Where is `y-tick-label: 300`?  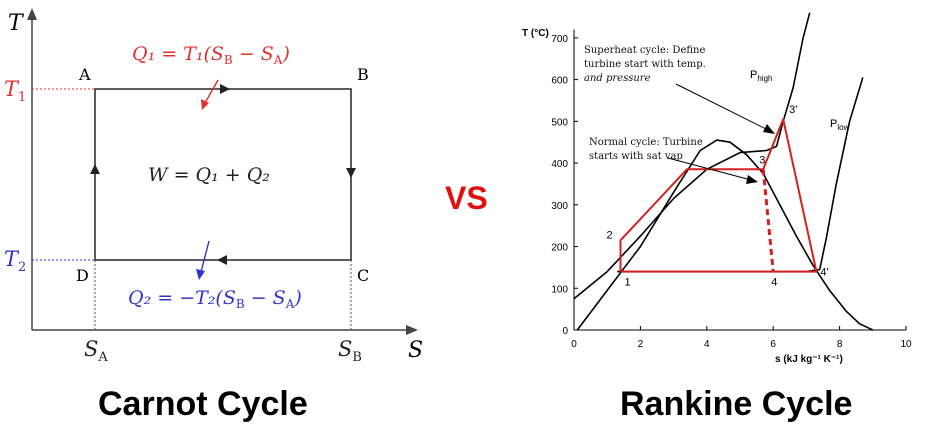
y-tick-label: 300 is located at coordinates (559, 206).